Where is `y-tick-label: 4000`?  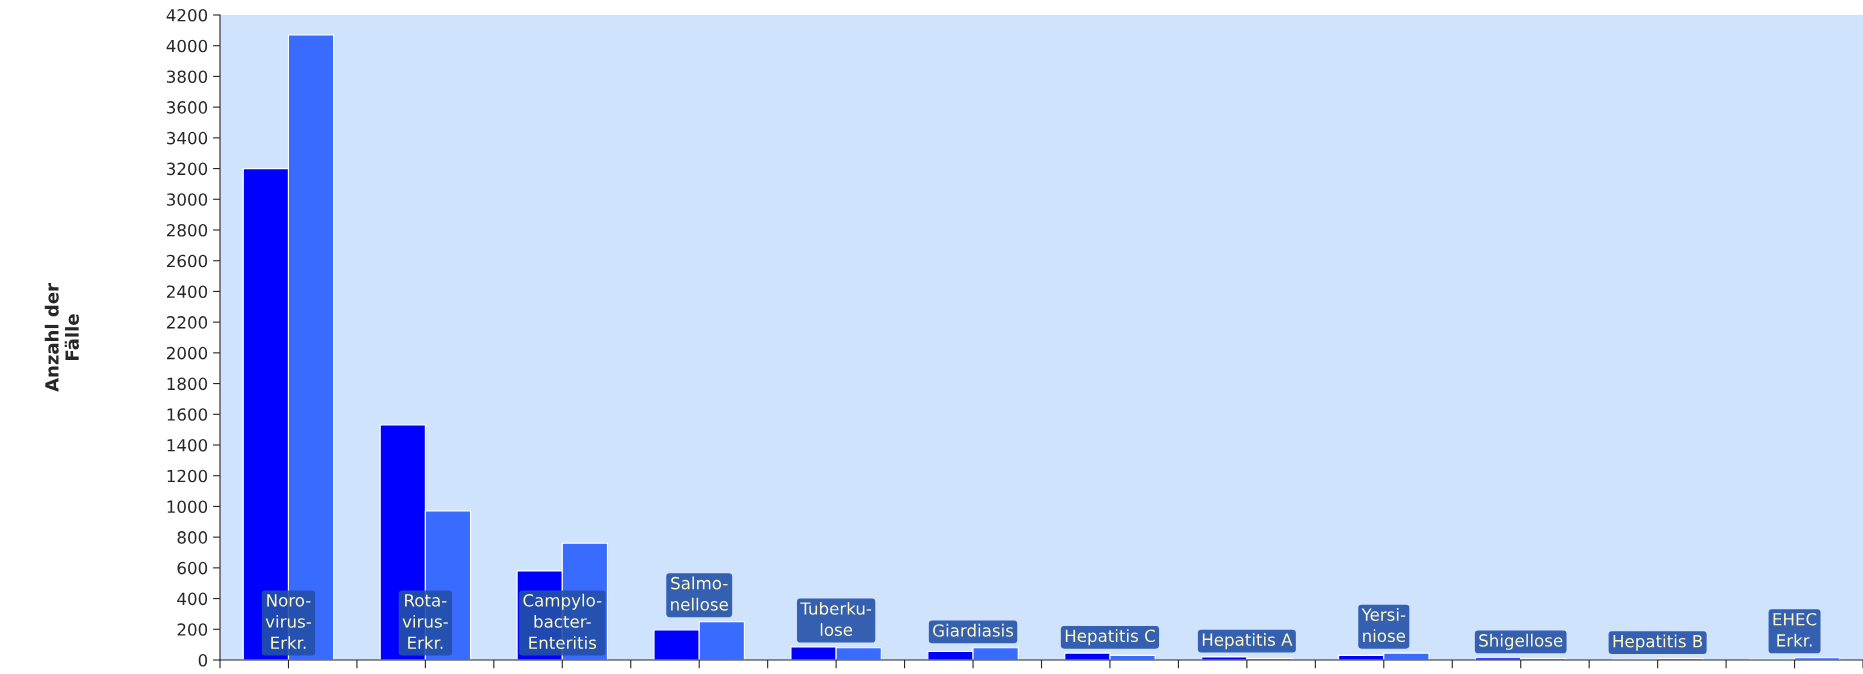
y-tick-label: 4000 is located at coordinates (187, 46).